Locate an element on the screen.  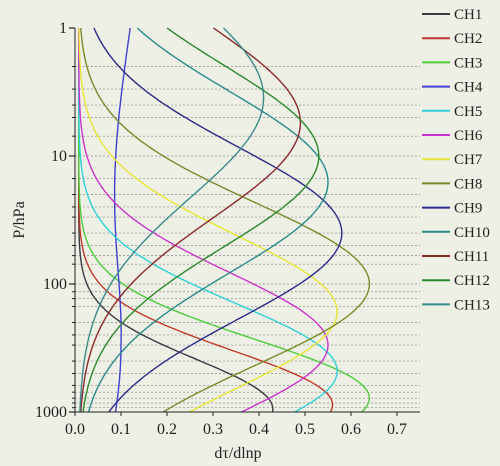
x-tick-label: 0.6 is located at coordinates (351, 429).